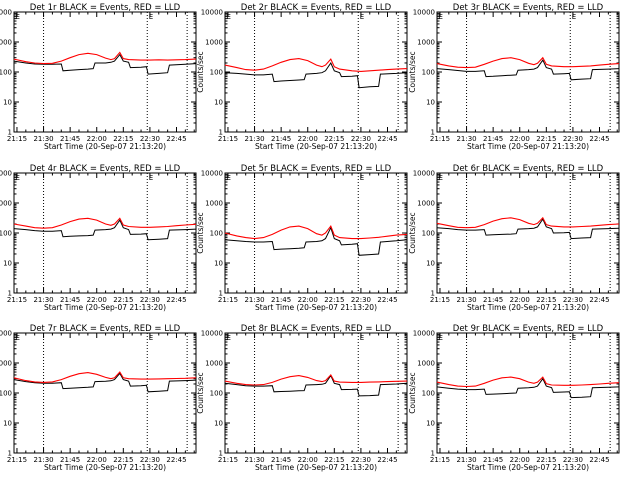 This screenshot has height=480, width=640. I want to click on panel-7-lld-line, so click(105, 377).